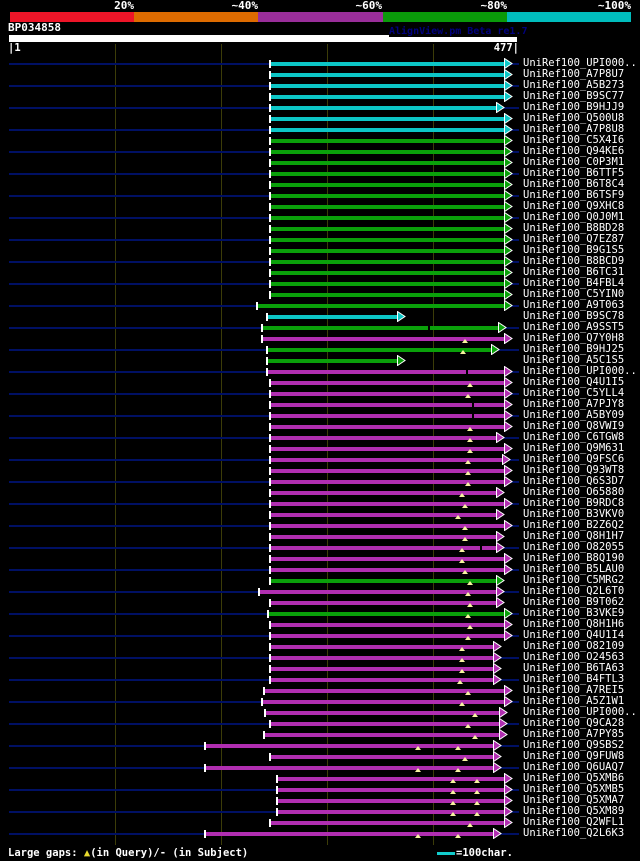  Describe the element at coordinates (574, 723) in the screenshot. I see `row-label: UniRef100_Q9CA28` at that location.